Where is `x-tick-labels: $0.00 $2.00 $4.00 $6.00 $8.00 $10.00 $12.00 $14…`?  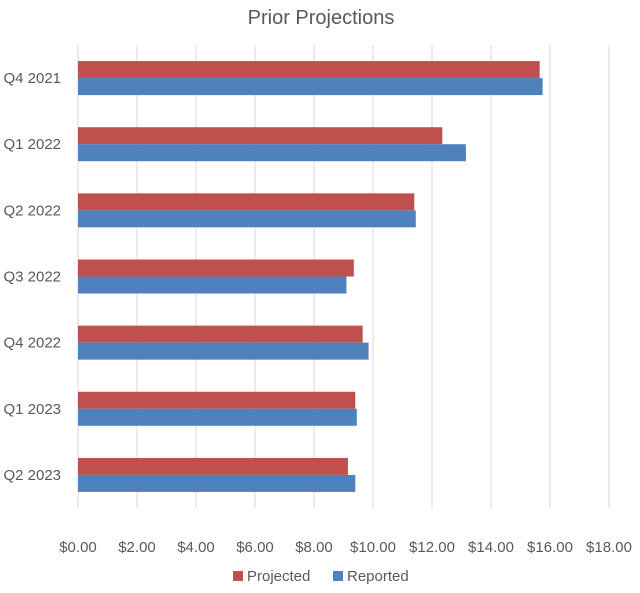
x-tick-labels: $0.00 $2.00 $4.00 $6.00 $8.00 $10.00 $12.00 $14… is located at coordinates (345, 547).